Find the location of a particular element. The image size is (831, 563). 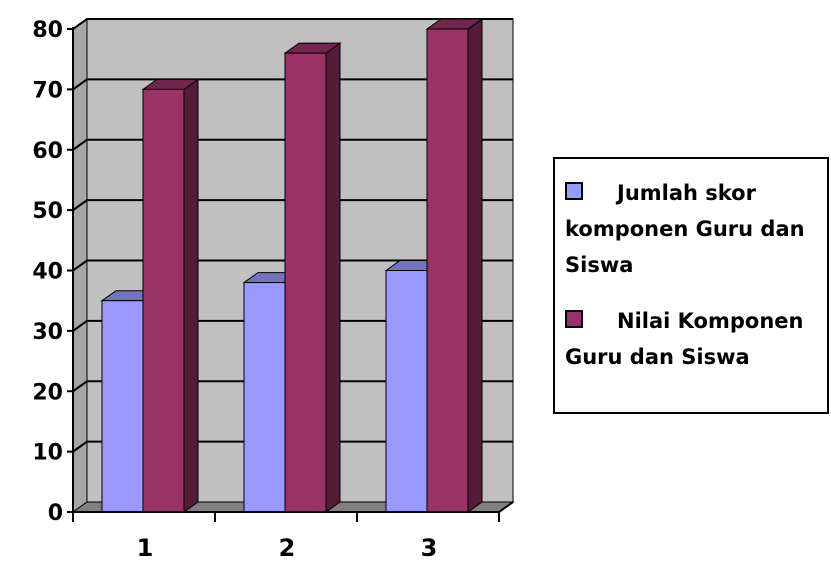

y-tick-labels: 0 10 20 30 40 50 60 70 80 is located at coordinates (47, 272).